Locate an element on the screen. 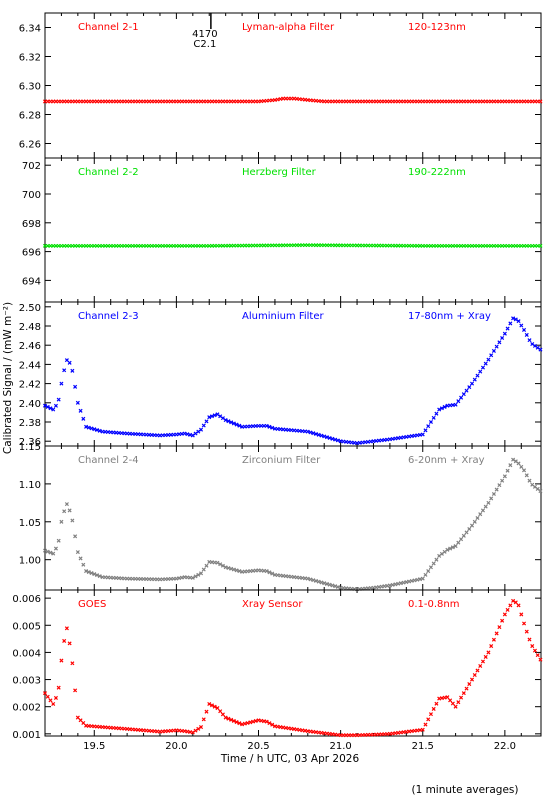 Image resolution: width=550 pixels, height=804 pixels. y-tick-label: 698 is located at coordinates (31, 224).